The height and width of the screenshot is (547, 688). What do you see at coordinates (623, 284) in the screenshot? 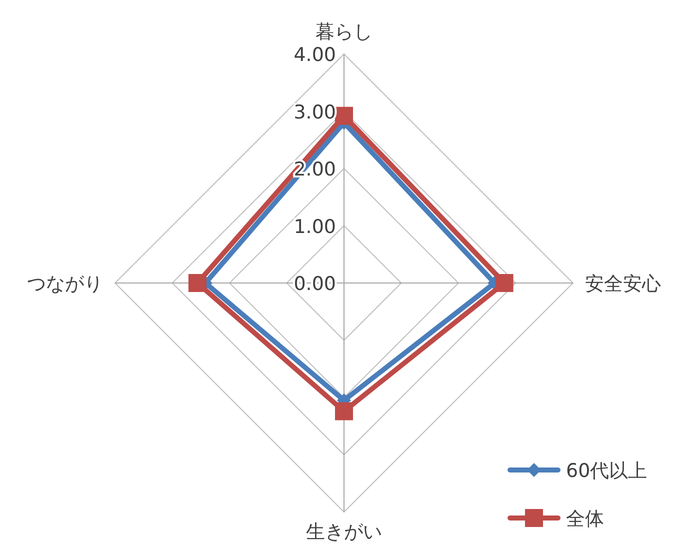
I see `spoke-label: 安全安心` at bounding box center [623, 284].